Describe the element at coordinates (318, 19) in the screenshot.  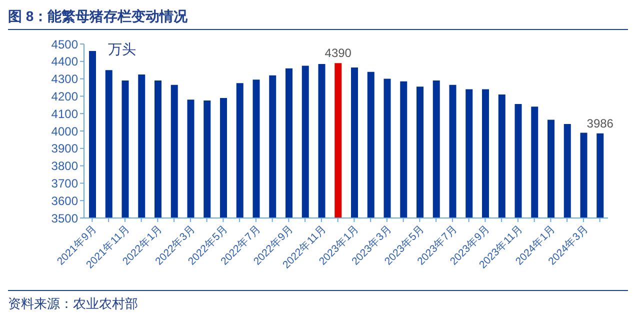
I see `chart-title: 图 8：能繁母猪存栏变动情况` at that location.